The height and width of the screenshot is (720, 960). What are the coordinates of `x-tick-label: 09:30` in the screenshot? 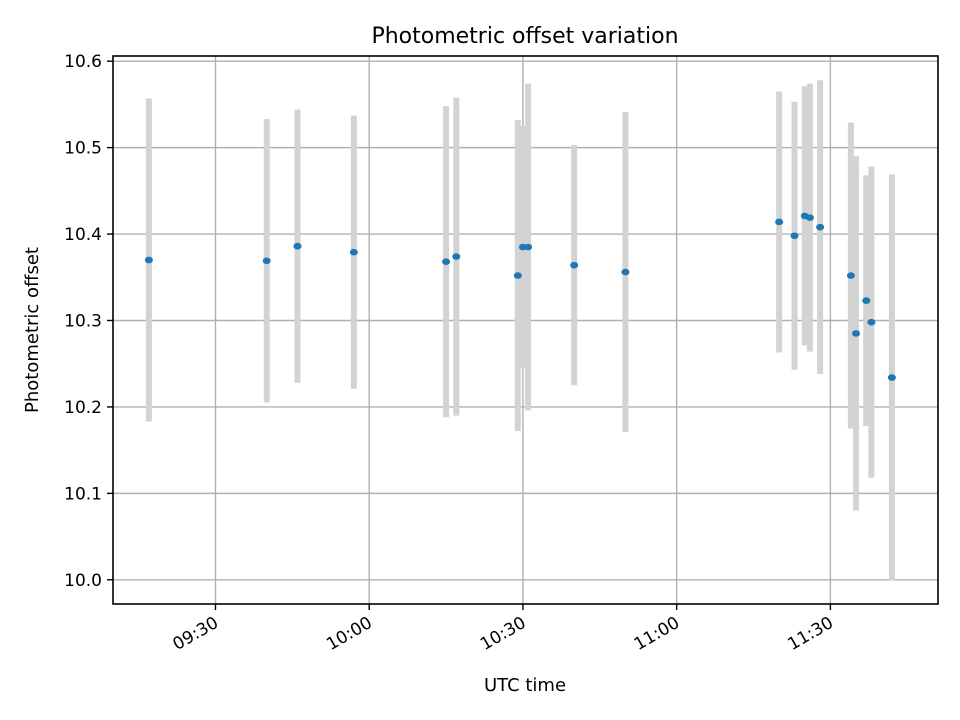 It's located at (196, 634).